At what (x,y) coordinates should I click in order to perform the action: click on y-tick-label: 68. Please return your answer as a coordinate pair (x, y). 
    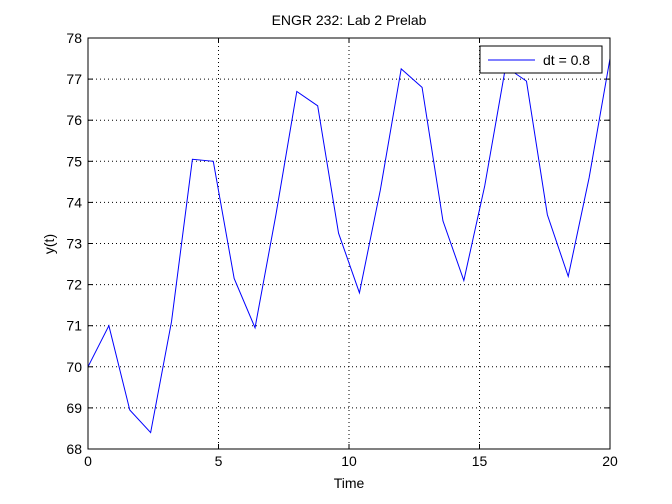
    Looking at the image, I should click on (74, 449).